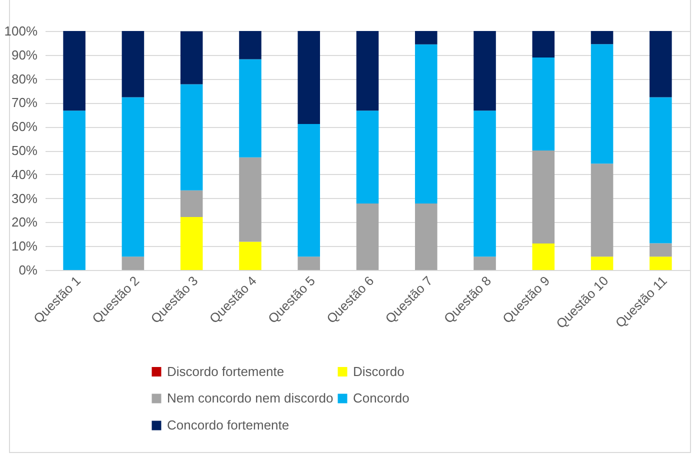  I want to click on legend-label: Discordo fortemente, so click(225, 371).